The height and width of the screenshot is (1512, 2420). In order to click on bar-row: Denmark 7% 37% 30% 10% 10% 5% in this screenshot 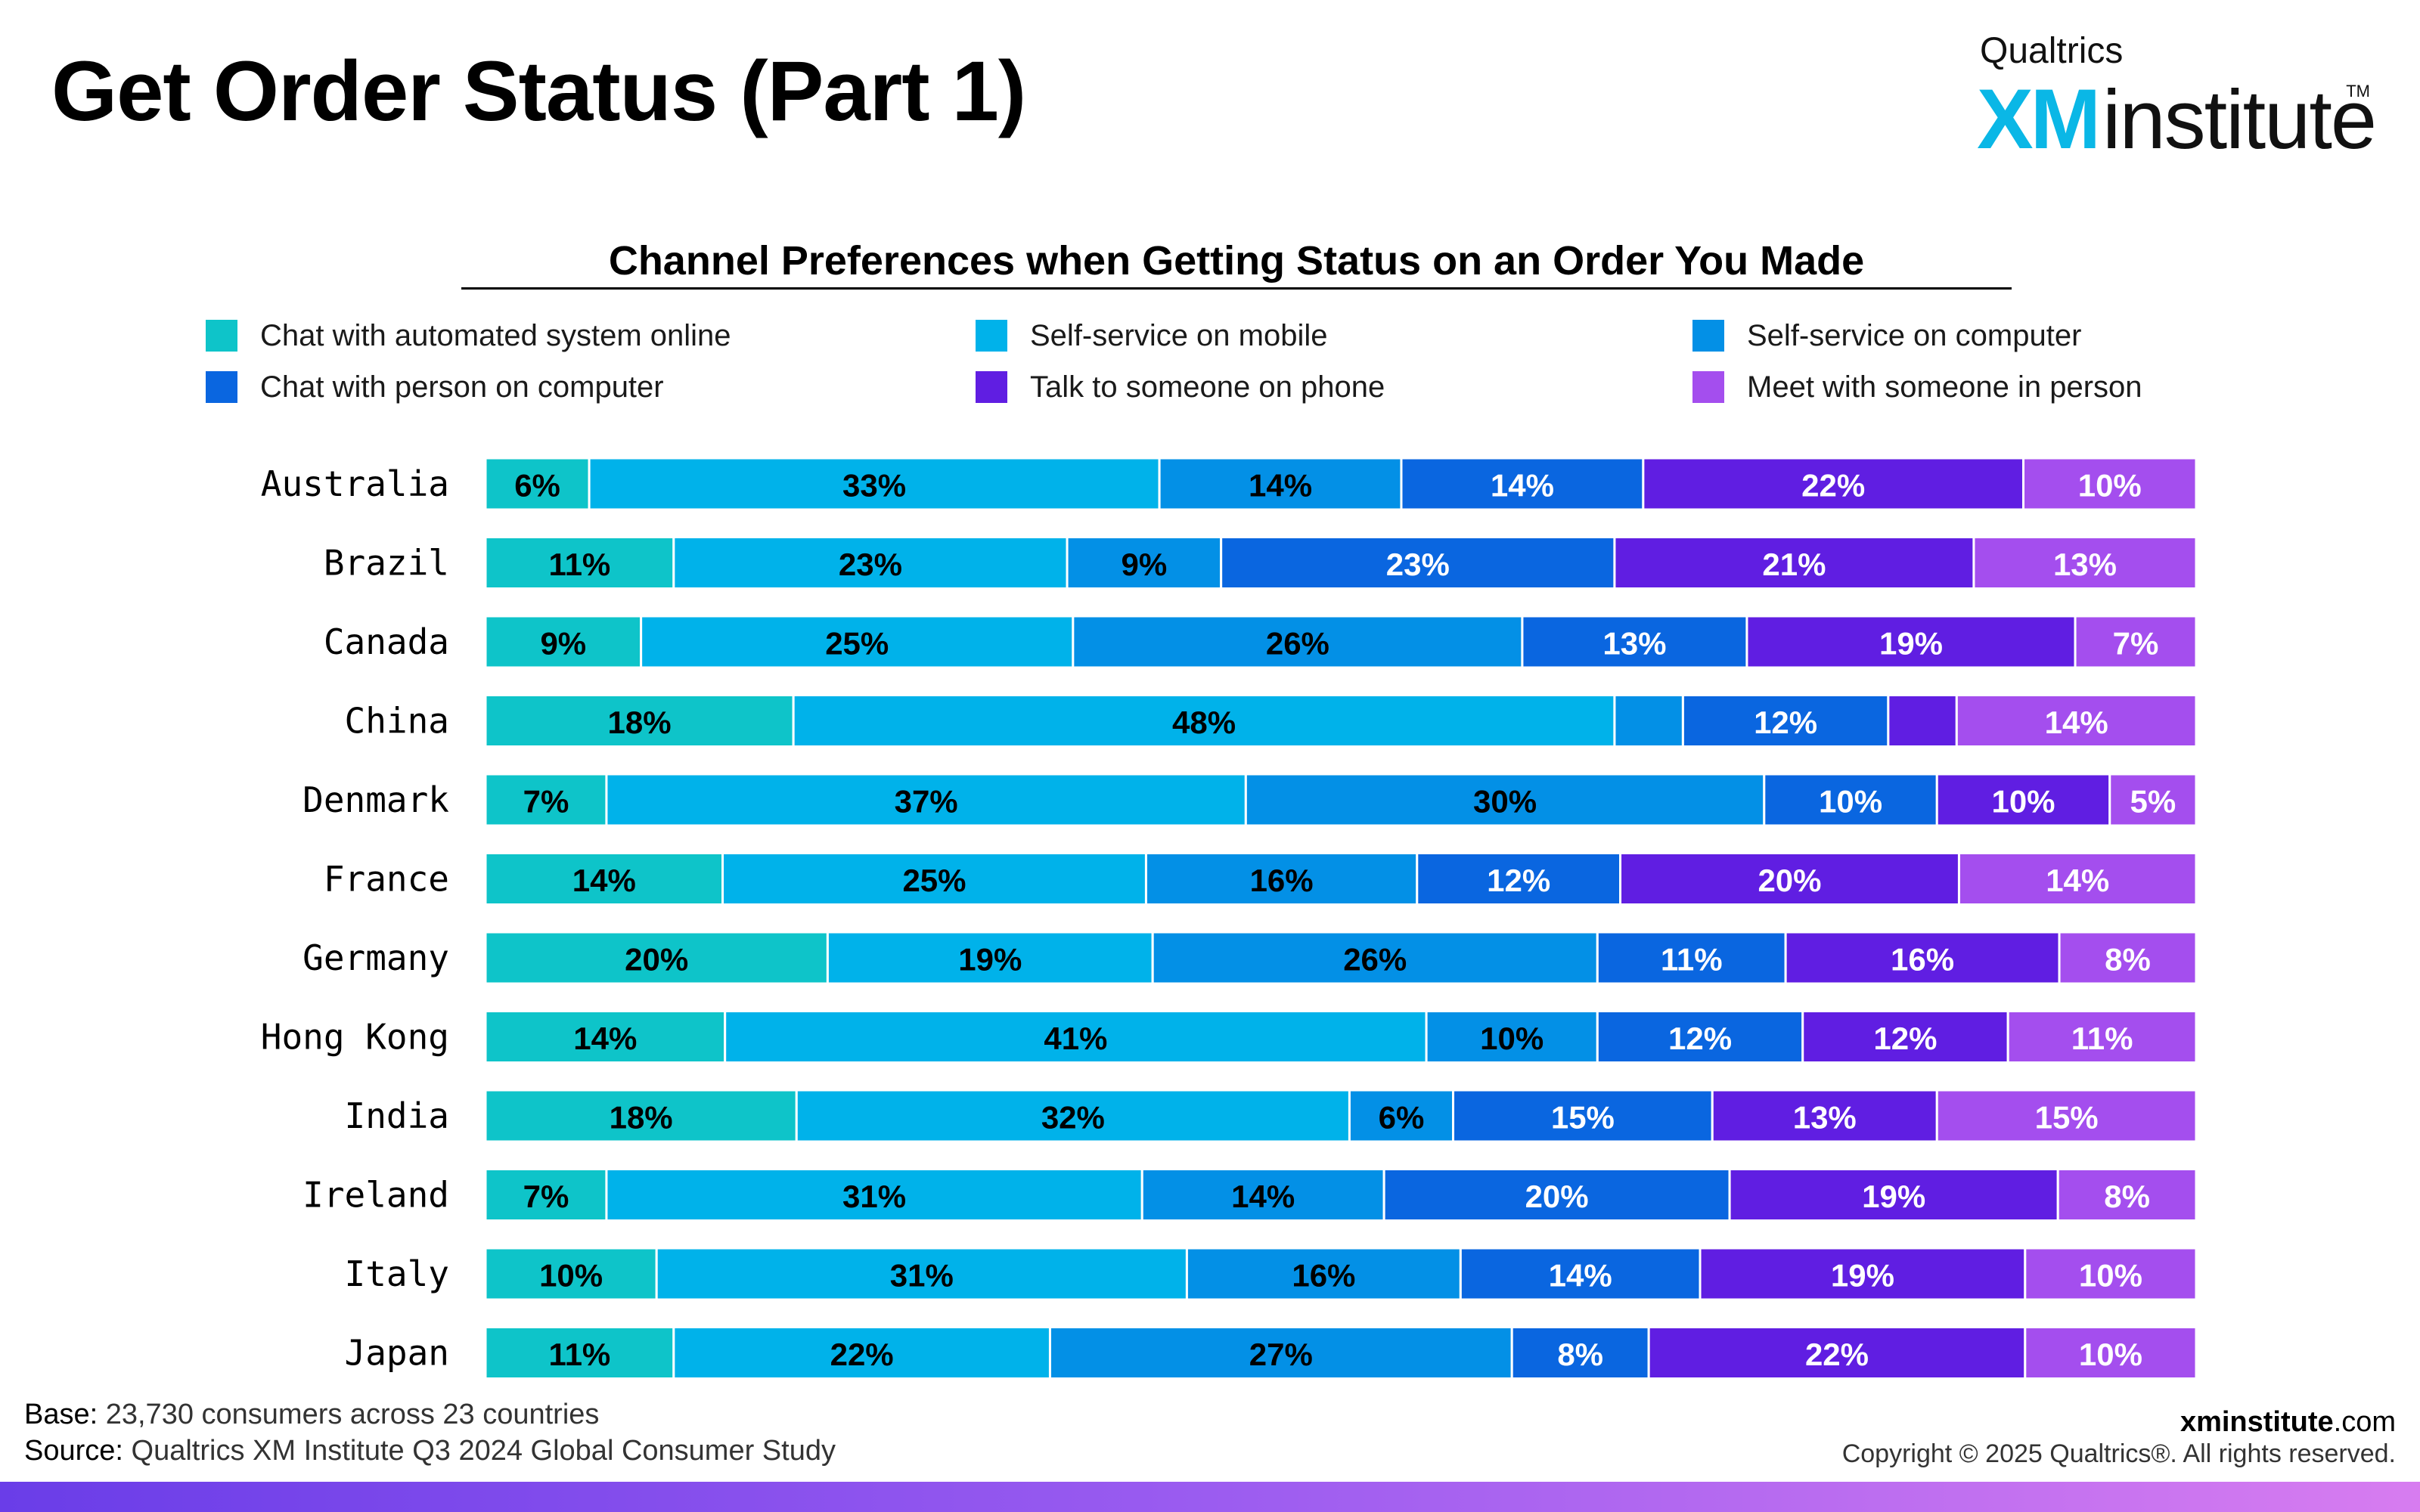, I will do `click(1250, 800)`.